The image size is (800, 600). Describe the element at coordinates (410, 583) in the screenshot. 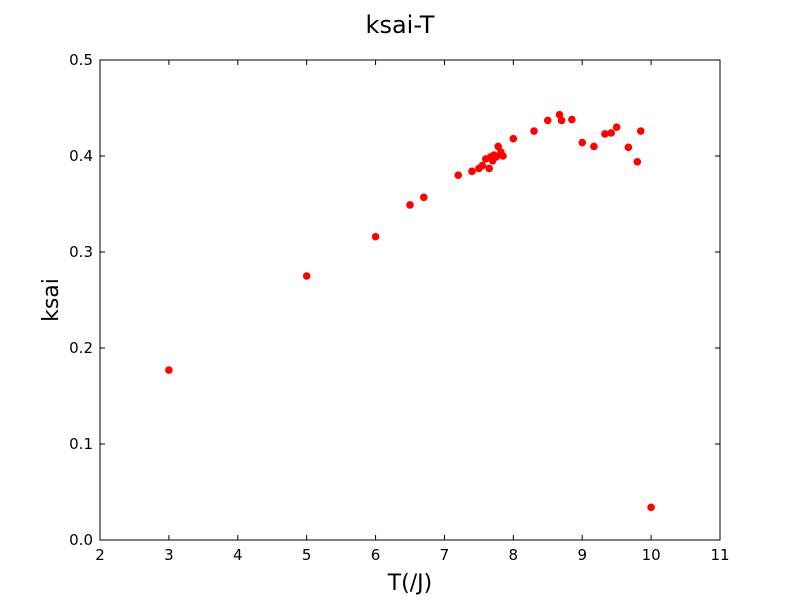

I see `x-axis-label: T(/J)` at that location.